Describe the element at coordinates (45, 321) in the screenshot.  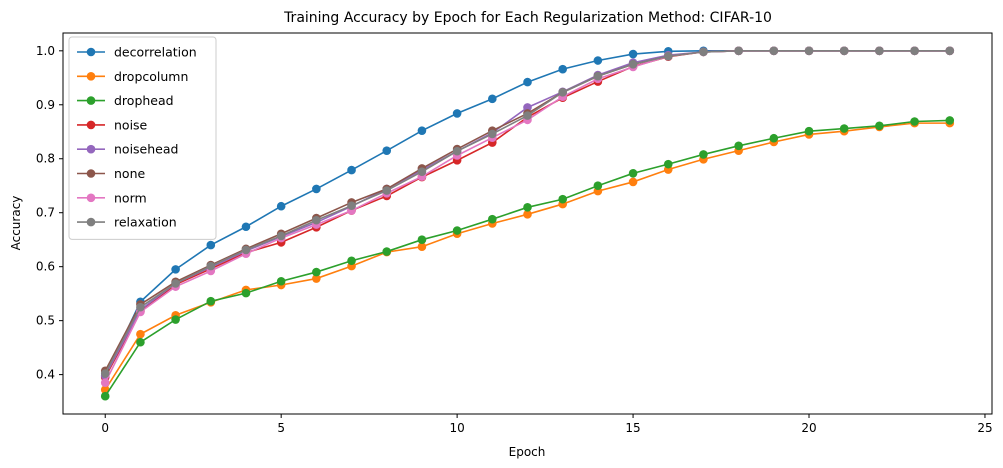
I see `y-tick-label: 0.5` at that location.